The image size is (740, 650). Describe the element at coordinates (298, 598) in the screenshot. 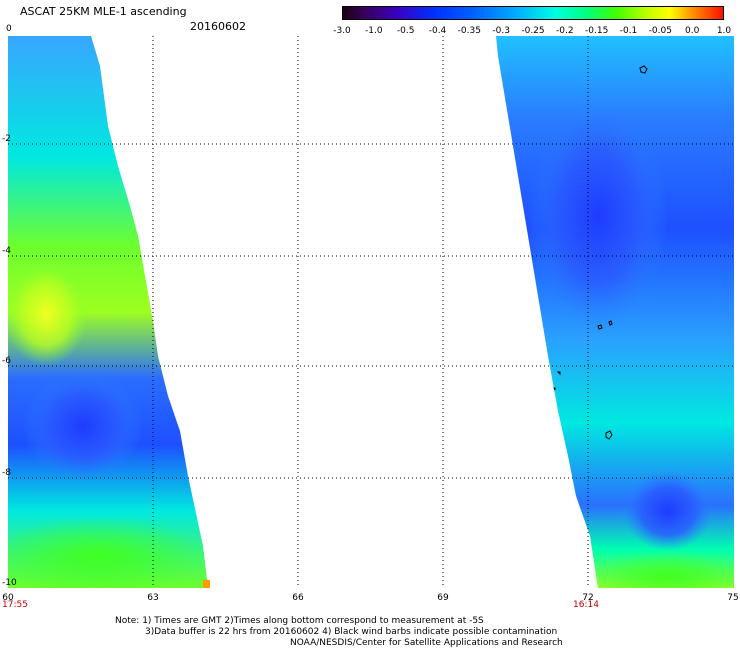

I see `x-axis-label: 66` at that location.